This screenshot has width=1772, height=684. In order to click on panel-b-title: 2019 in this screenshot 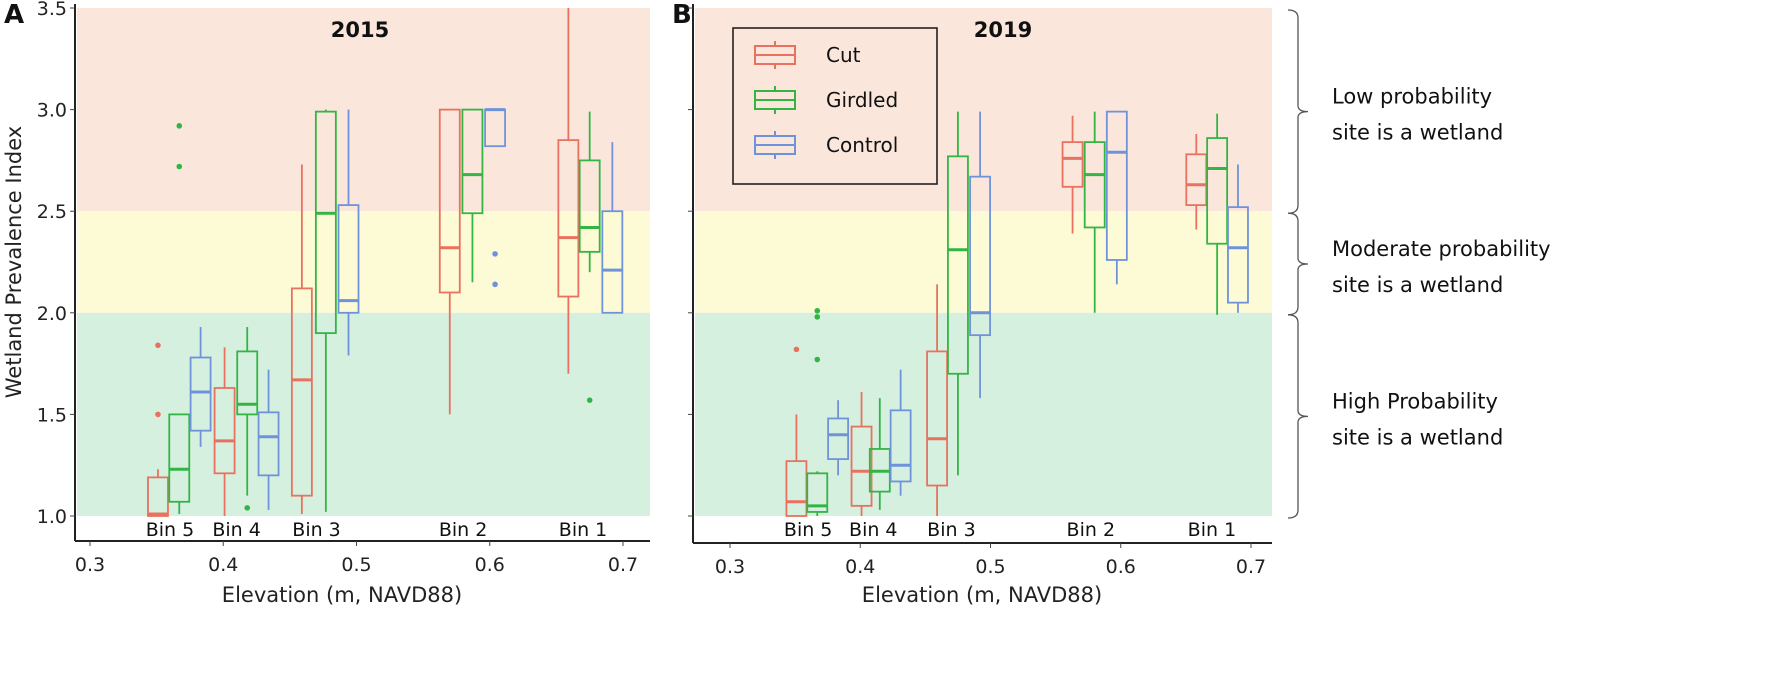, I will do `click(1003, 30)`.